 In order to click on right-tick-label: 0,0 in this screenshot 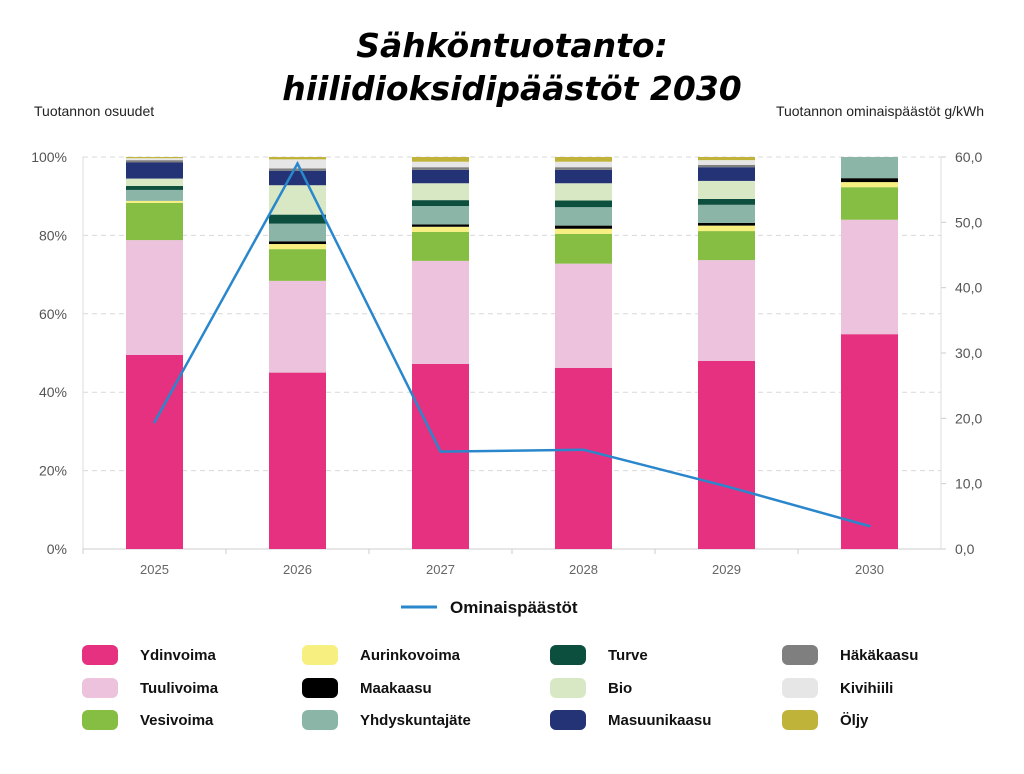, I will do `click(965, 549)`.